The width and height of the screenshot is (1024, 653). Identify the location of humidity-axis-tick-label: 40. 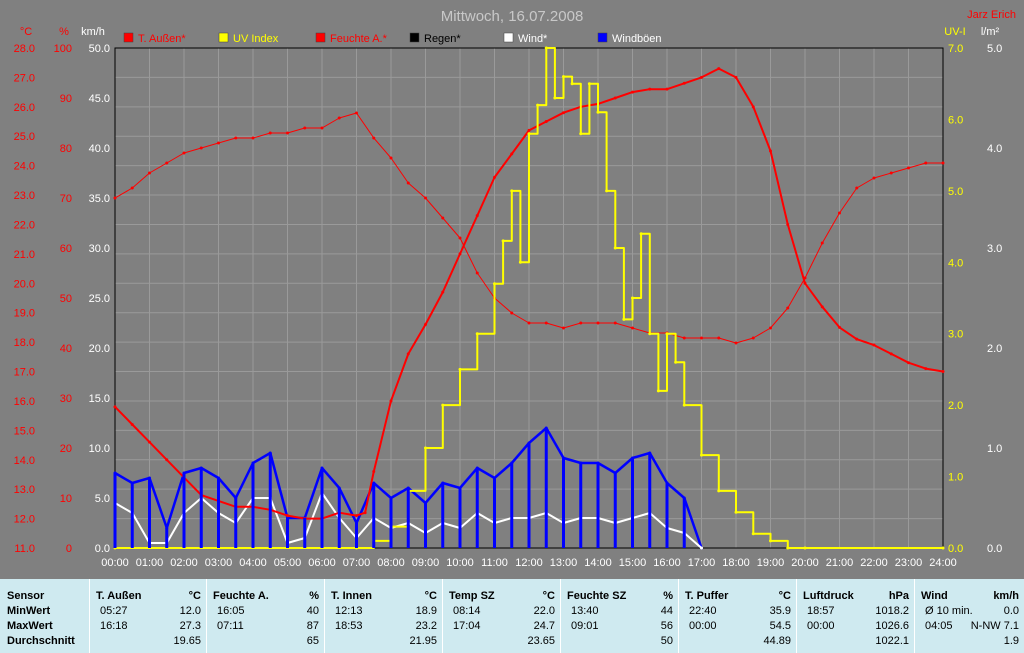
(66, 349).